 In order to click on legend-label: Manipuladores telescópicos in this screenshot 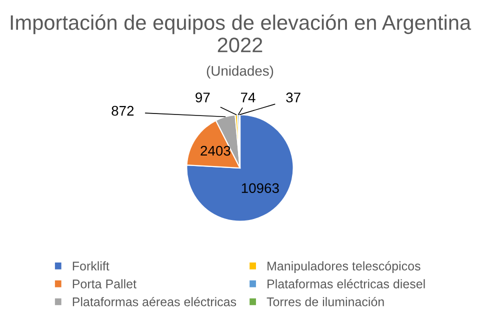, I will do `click(344, 267)`.